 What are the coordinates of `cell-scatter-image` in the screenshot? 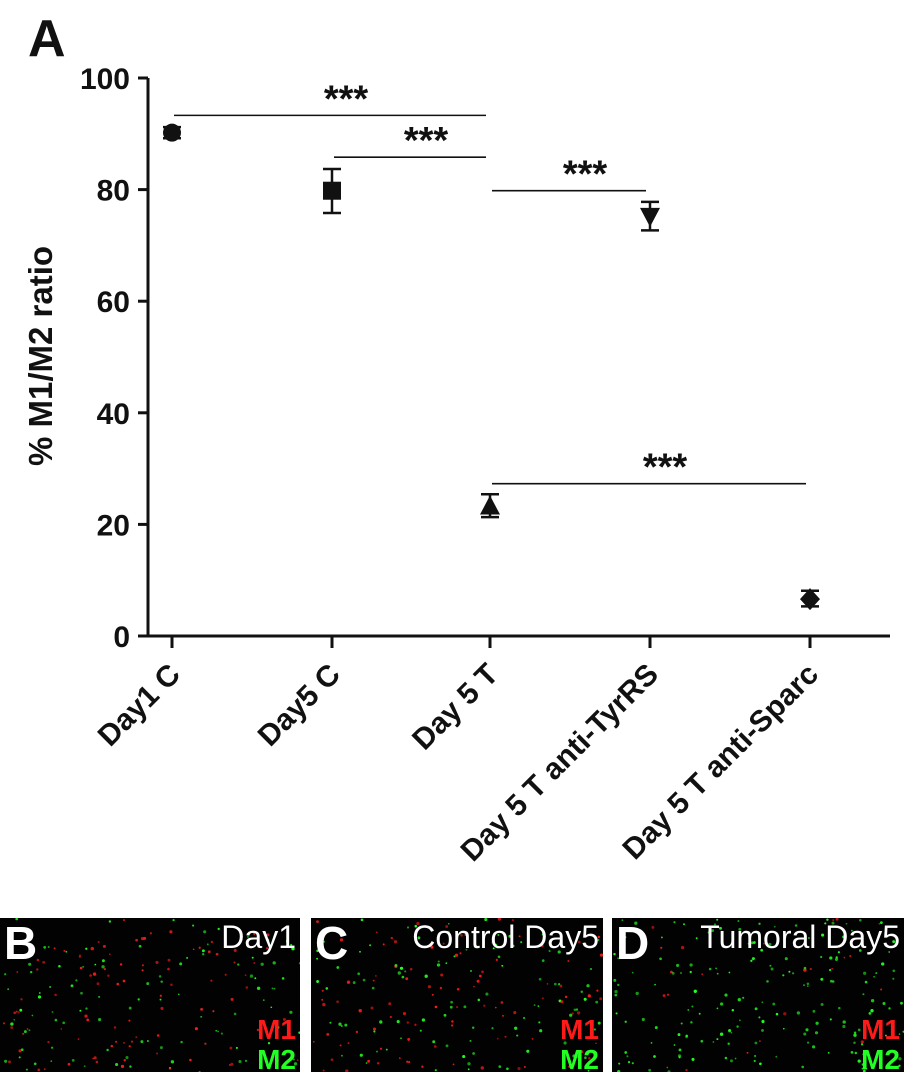 It's located at (758, 995).